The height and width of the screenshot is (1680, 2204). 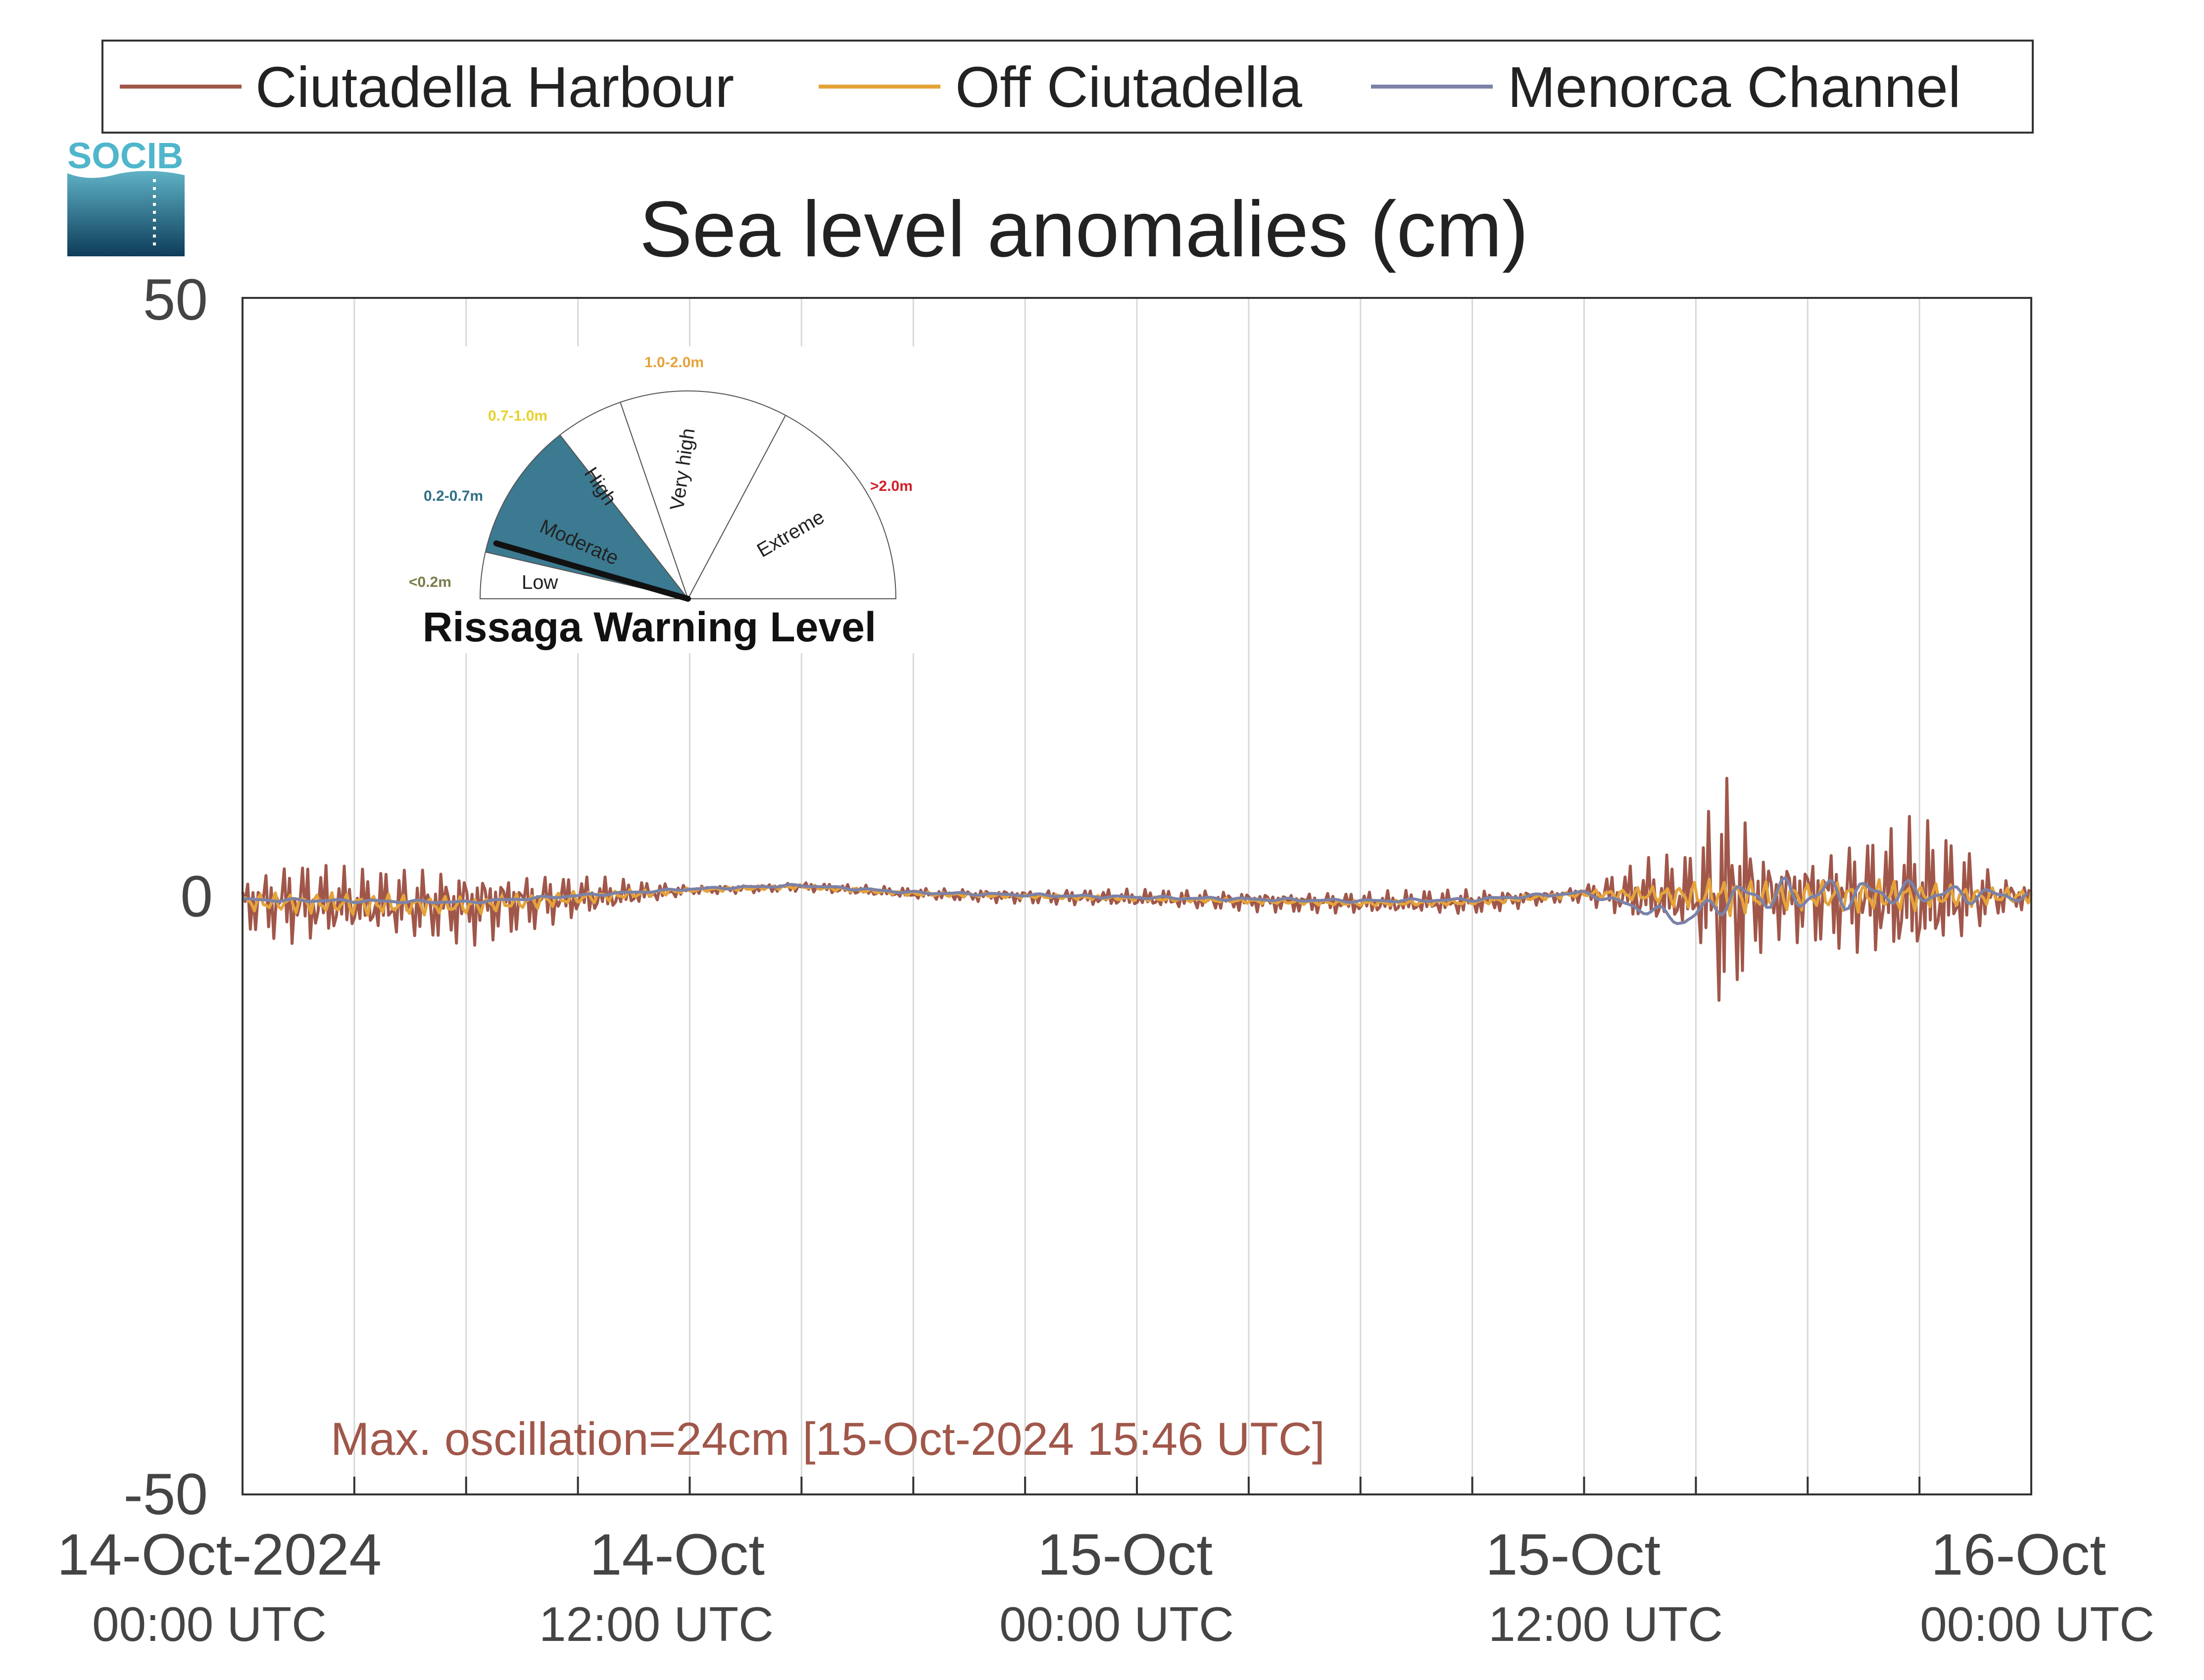 I want to click on gauge-sector-high, so click(x=623, y=500).